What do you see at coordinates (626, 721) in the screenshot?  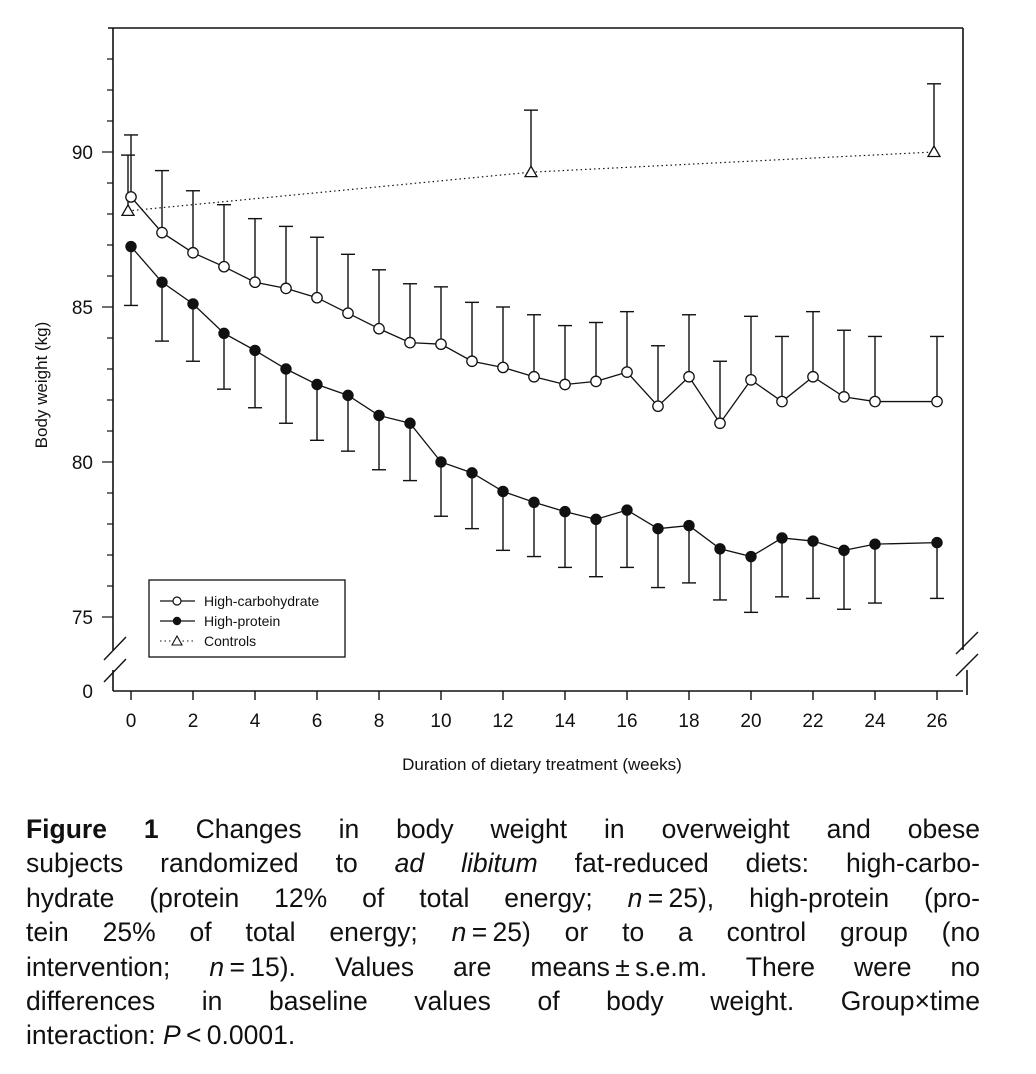 I see `x-tick-label: 16` at bounding box center [626, 721].